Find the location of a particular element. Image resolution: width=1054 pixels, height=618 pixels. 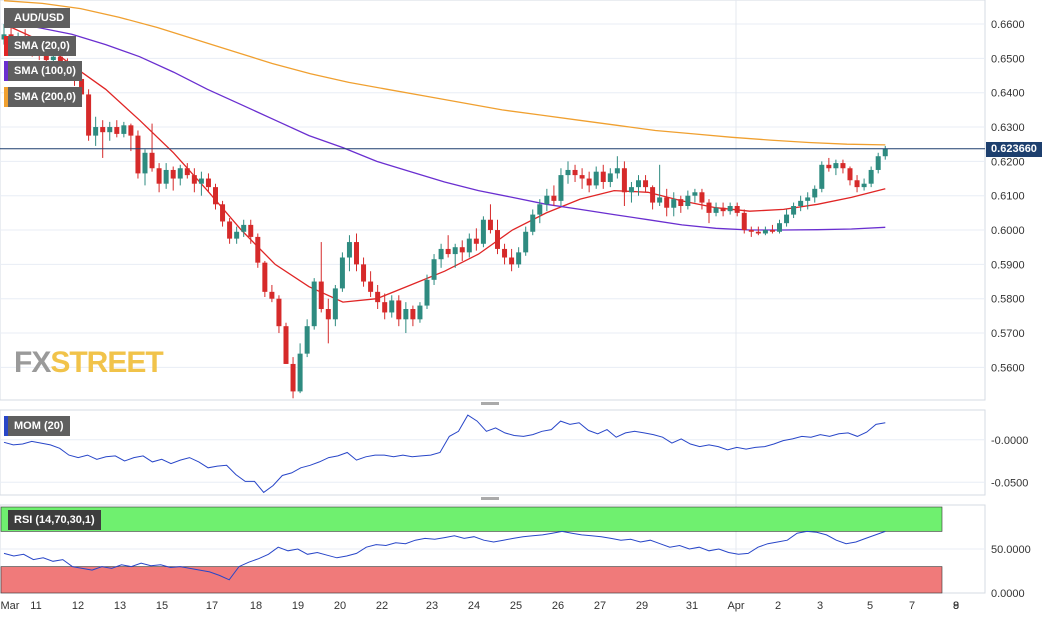

momentum-tick-label: -0.0500 is located at coordinates (1009, 483).